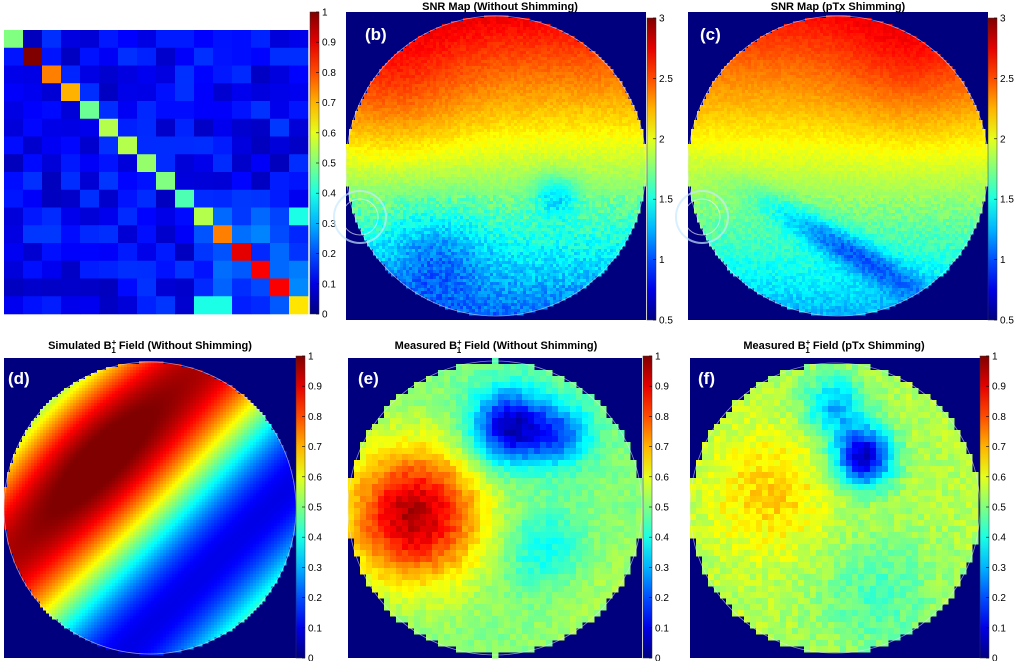 The image size is (1015, 661). I want to click on panel-label: (e), so click(368, 378).